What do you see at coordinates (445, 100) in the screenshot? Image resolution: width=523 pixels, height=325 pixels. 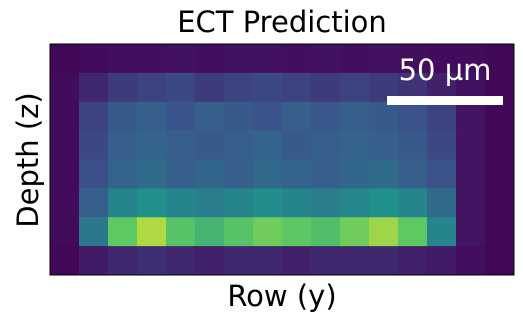 I see `scale-bar` at bounding box center [445, 100].